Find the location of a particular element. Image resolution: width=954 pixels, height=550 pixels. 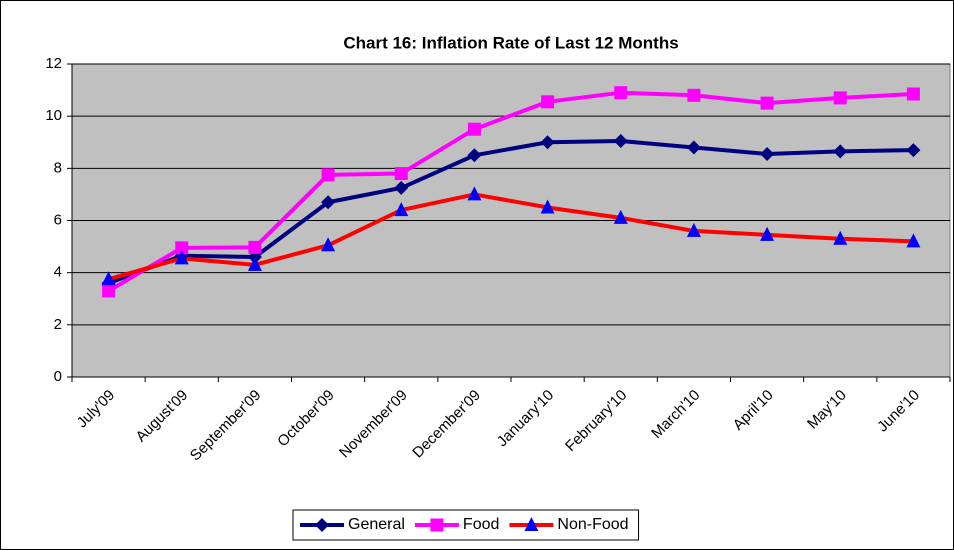

y-tick-label: 6 is located at coordinates (58, 219).